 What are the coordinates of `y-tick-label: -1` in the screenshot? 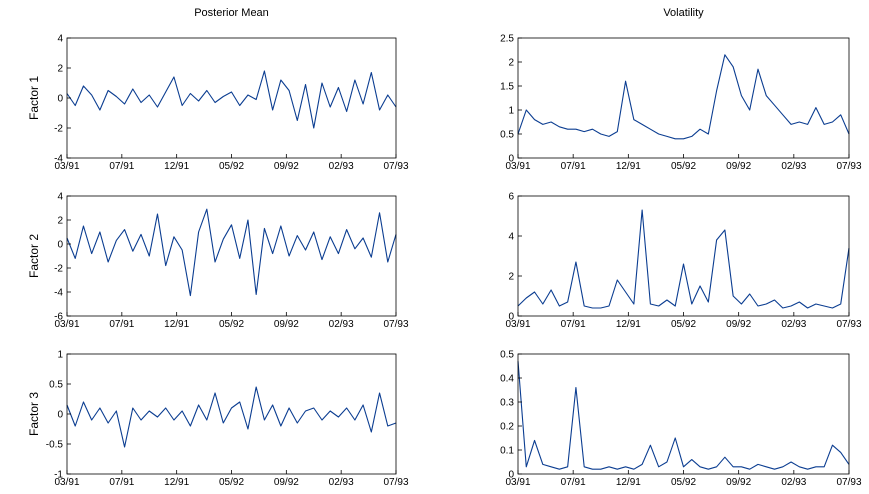 It's located at (58, 475).